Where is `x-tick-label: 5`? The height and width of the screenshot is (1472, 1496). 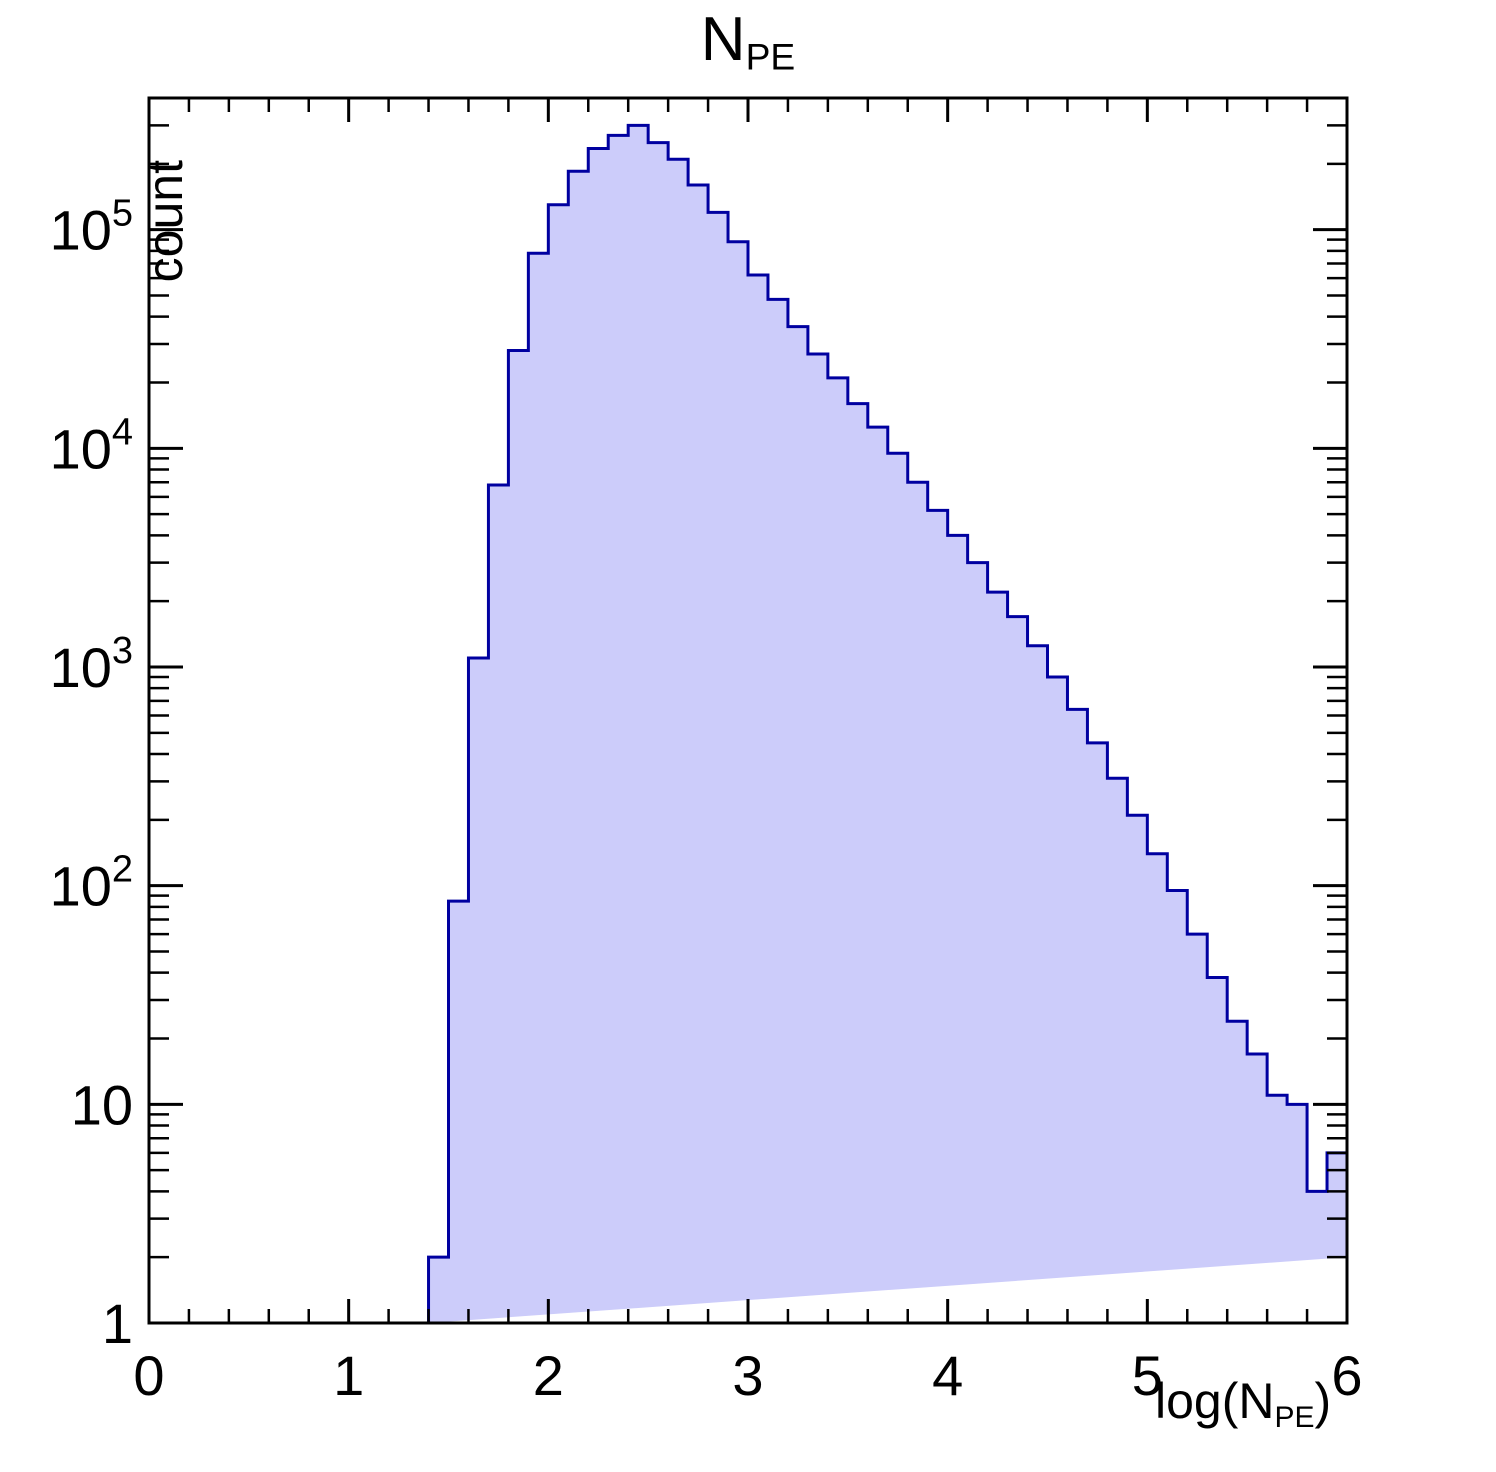
x-tick-label: 5 is located at coordinates (1147, 1375).